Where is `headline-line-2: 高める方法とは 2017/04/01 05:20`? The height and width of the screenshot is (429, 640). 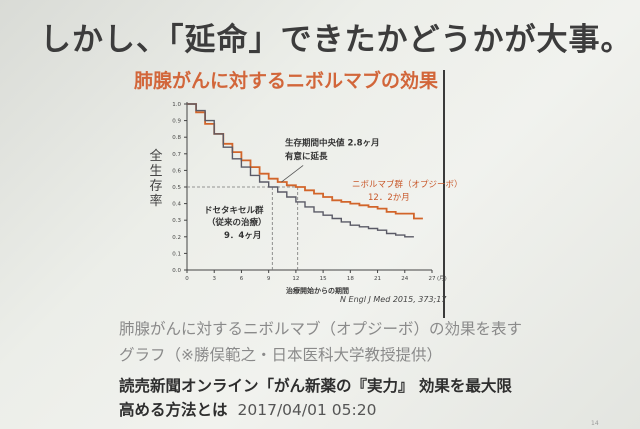
headline-line-2: 高める方法とは 2017/04/01 05:20 is located at coordinates (349, 410).